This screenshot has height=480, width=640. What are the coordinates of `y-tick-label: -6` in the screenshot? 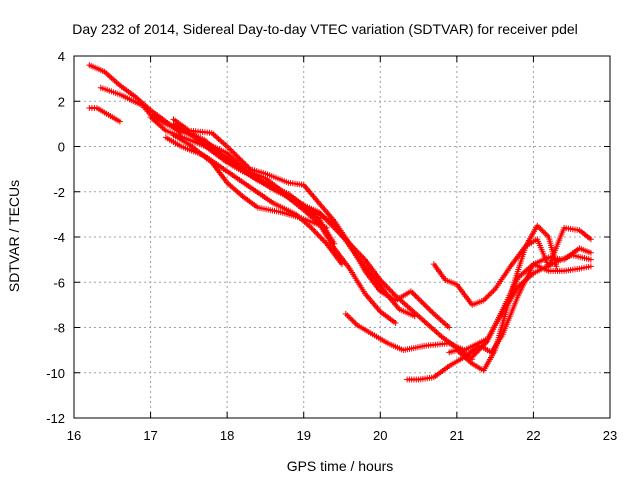 It's located at (59, 282).